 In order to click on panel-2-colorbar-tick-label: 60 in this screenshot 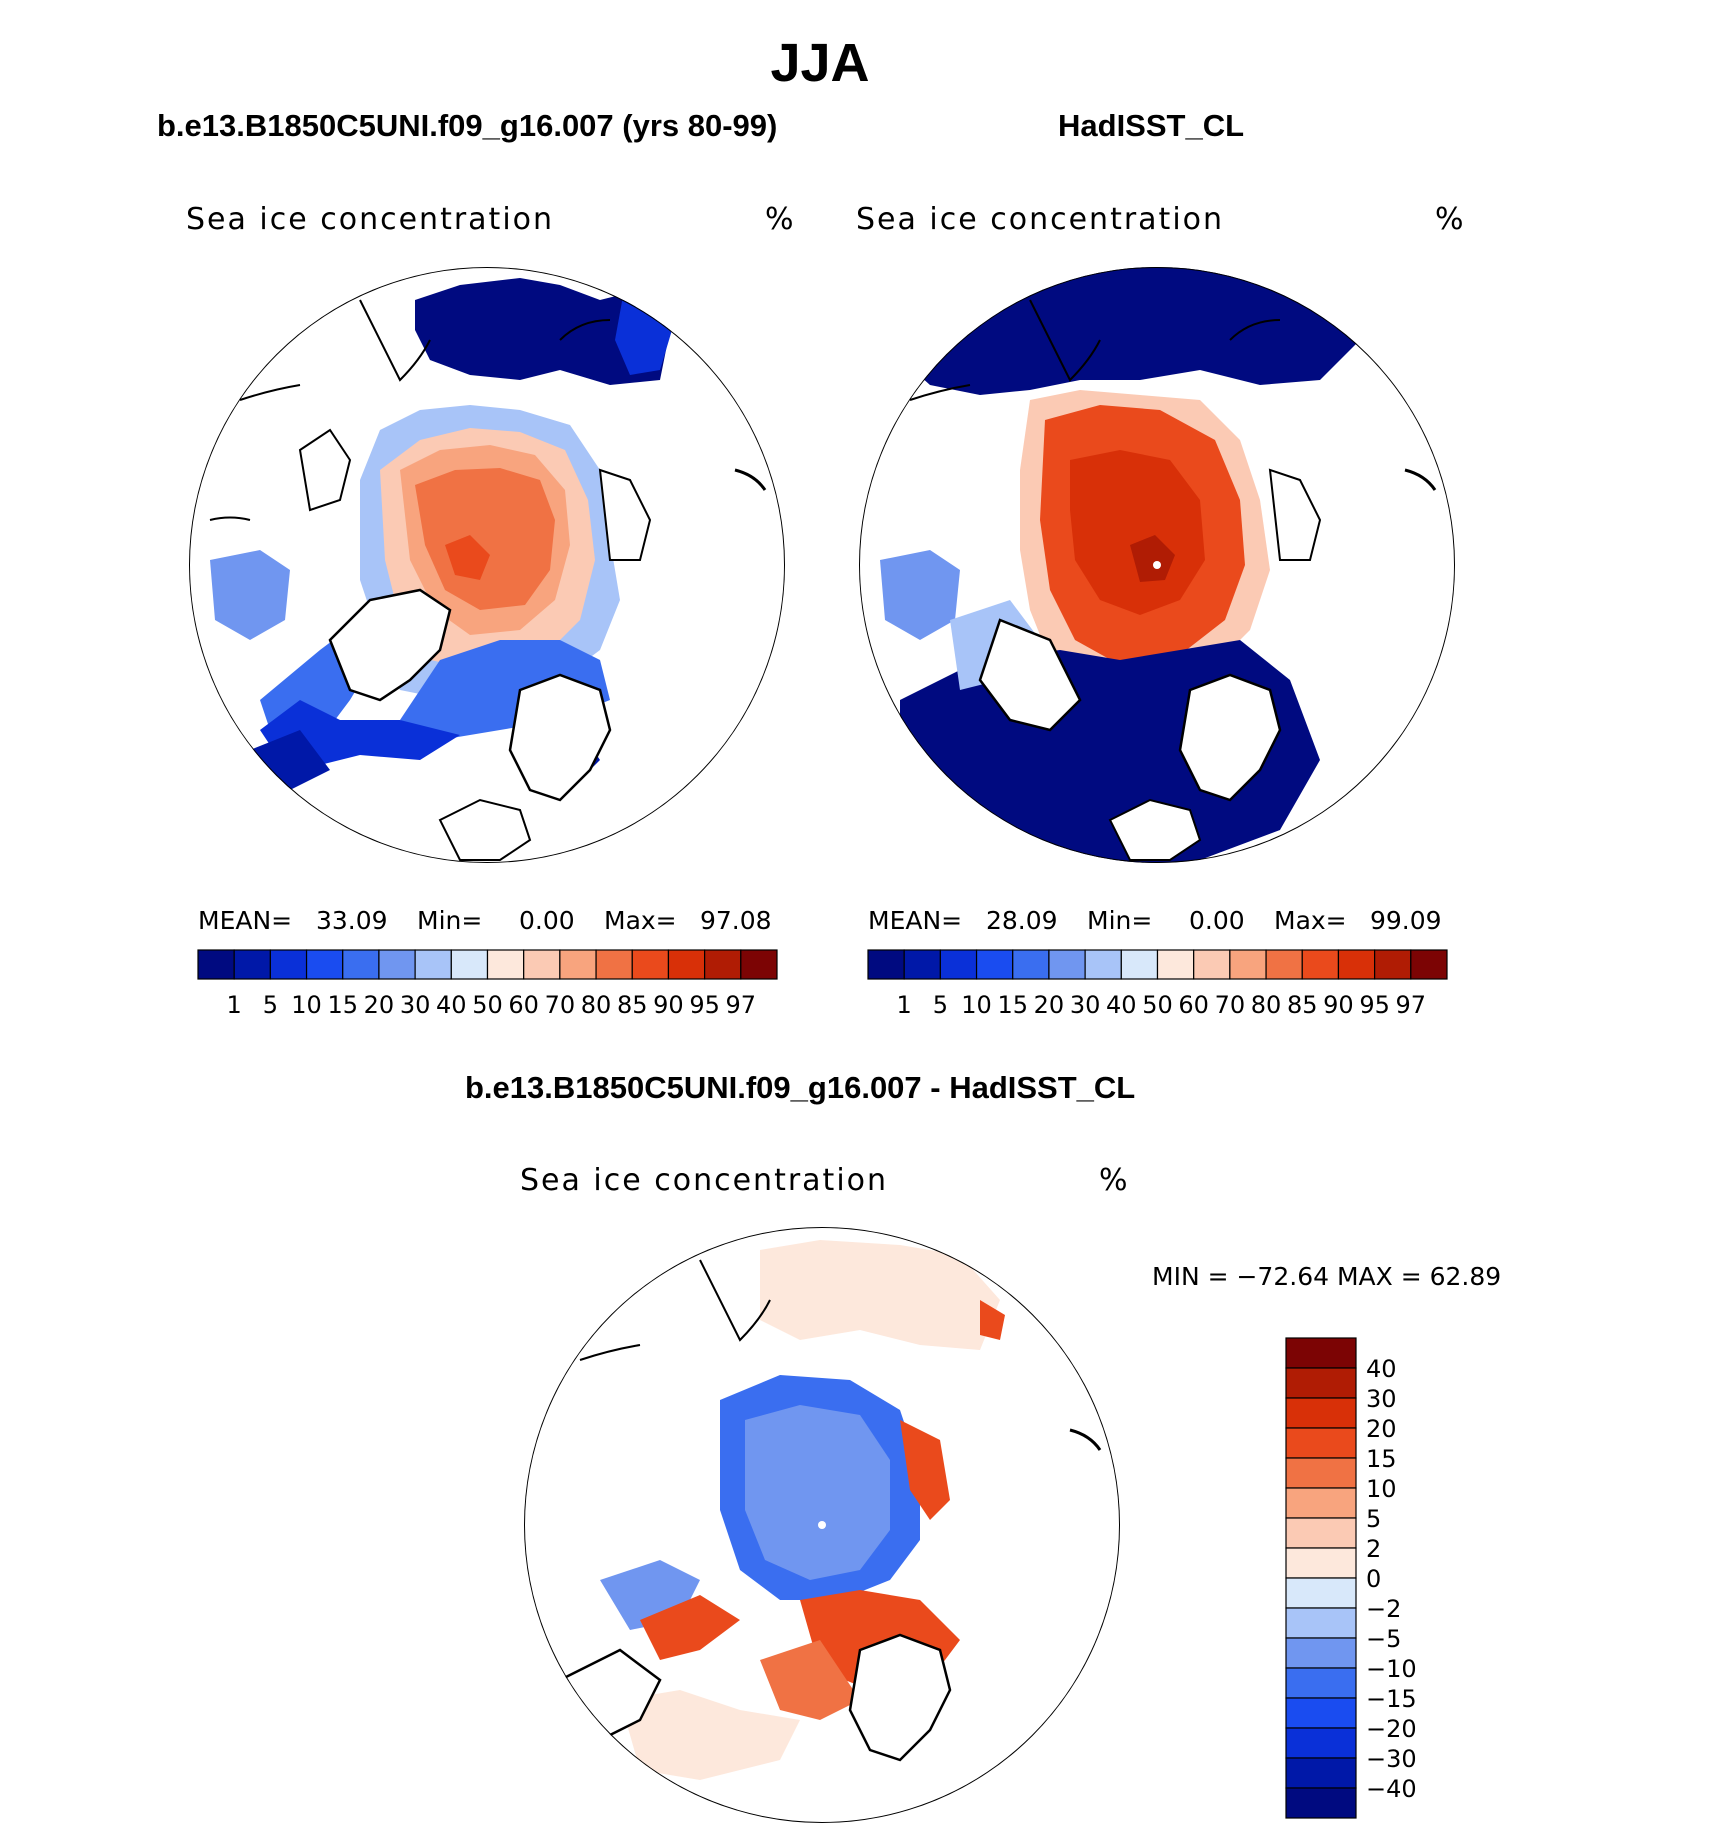, I will do `click(1193, 1005)`.